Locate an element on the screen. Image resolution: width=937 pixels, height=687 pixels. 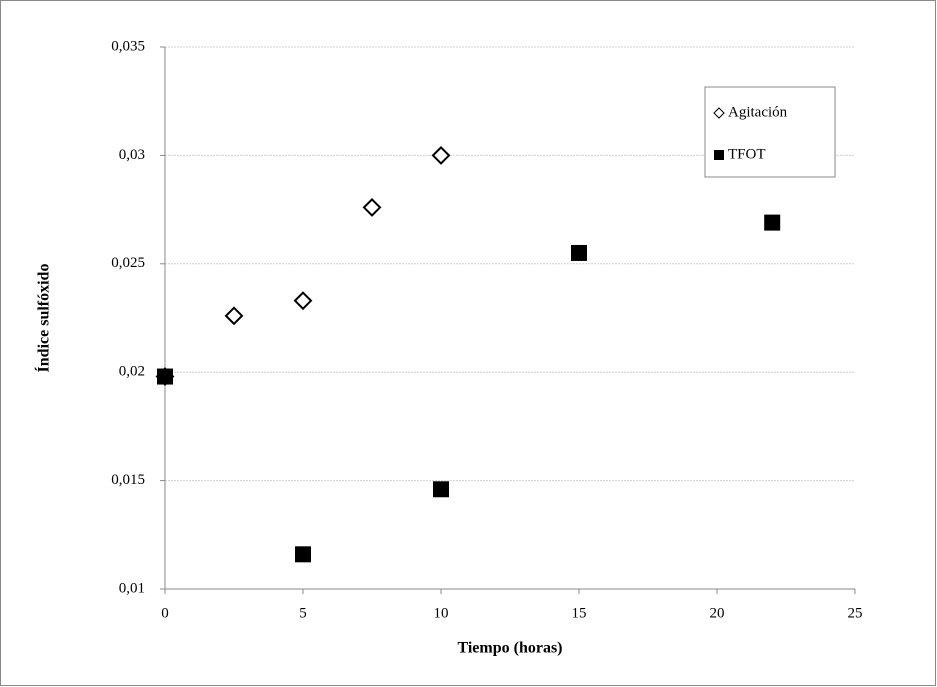
x-tick-label: 25 is located at coordinates (855, 613).